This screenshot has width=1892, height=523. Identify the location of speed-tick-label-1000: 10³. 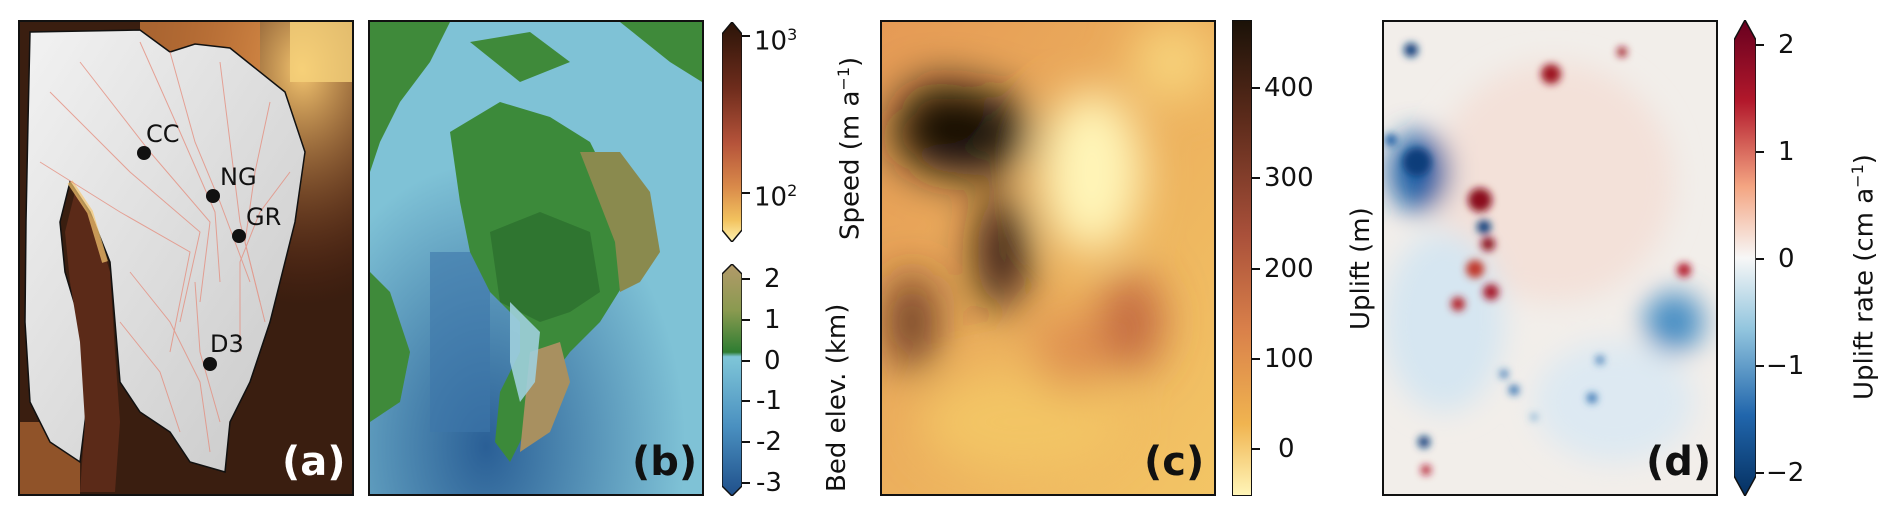
(776, 41).